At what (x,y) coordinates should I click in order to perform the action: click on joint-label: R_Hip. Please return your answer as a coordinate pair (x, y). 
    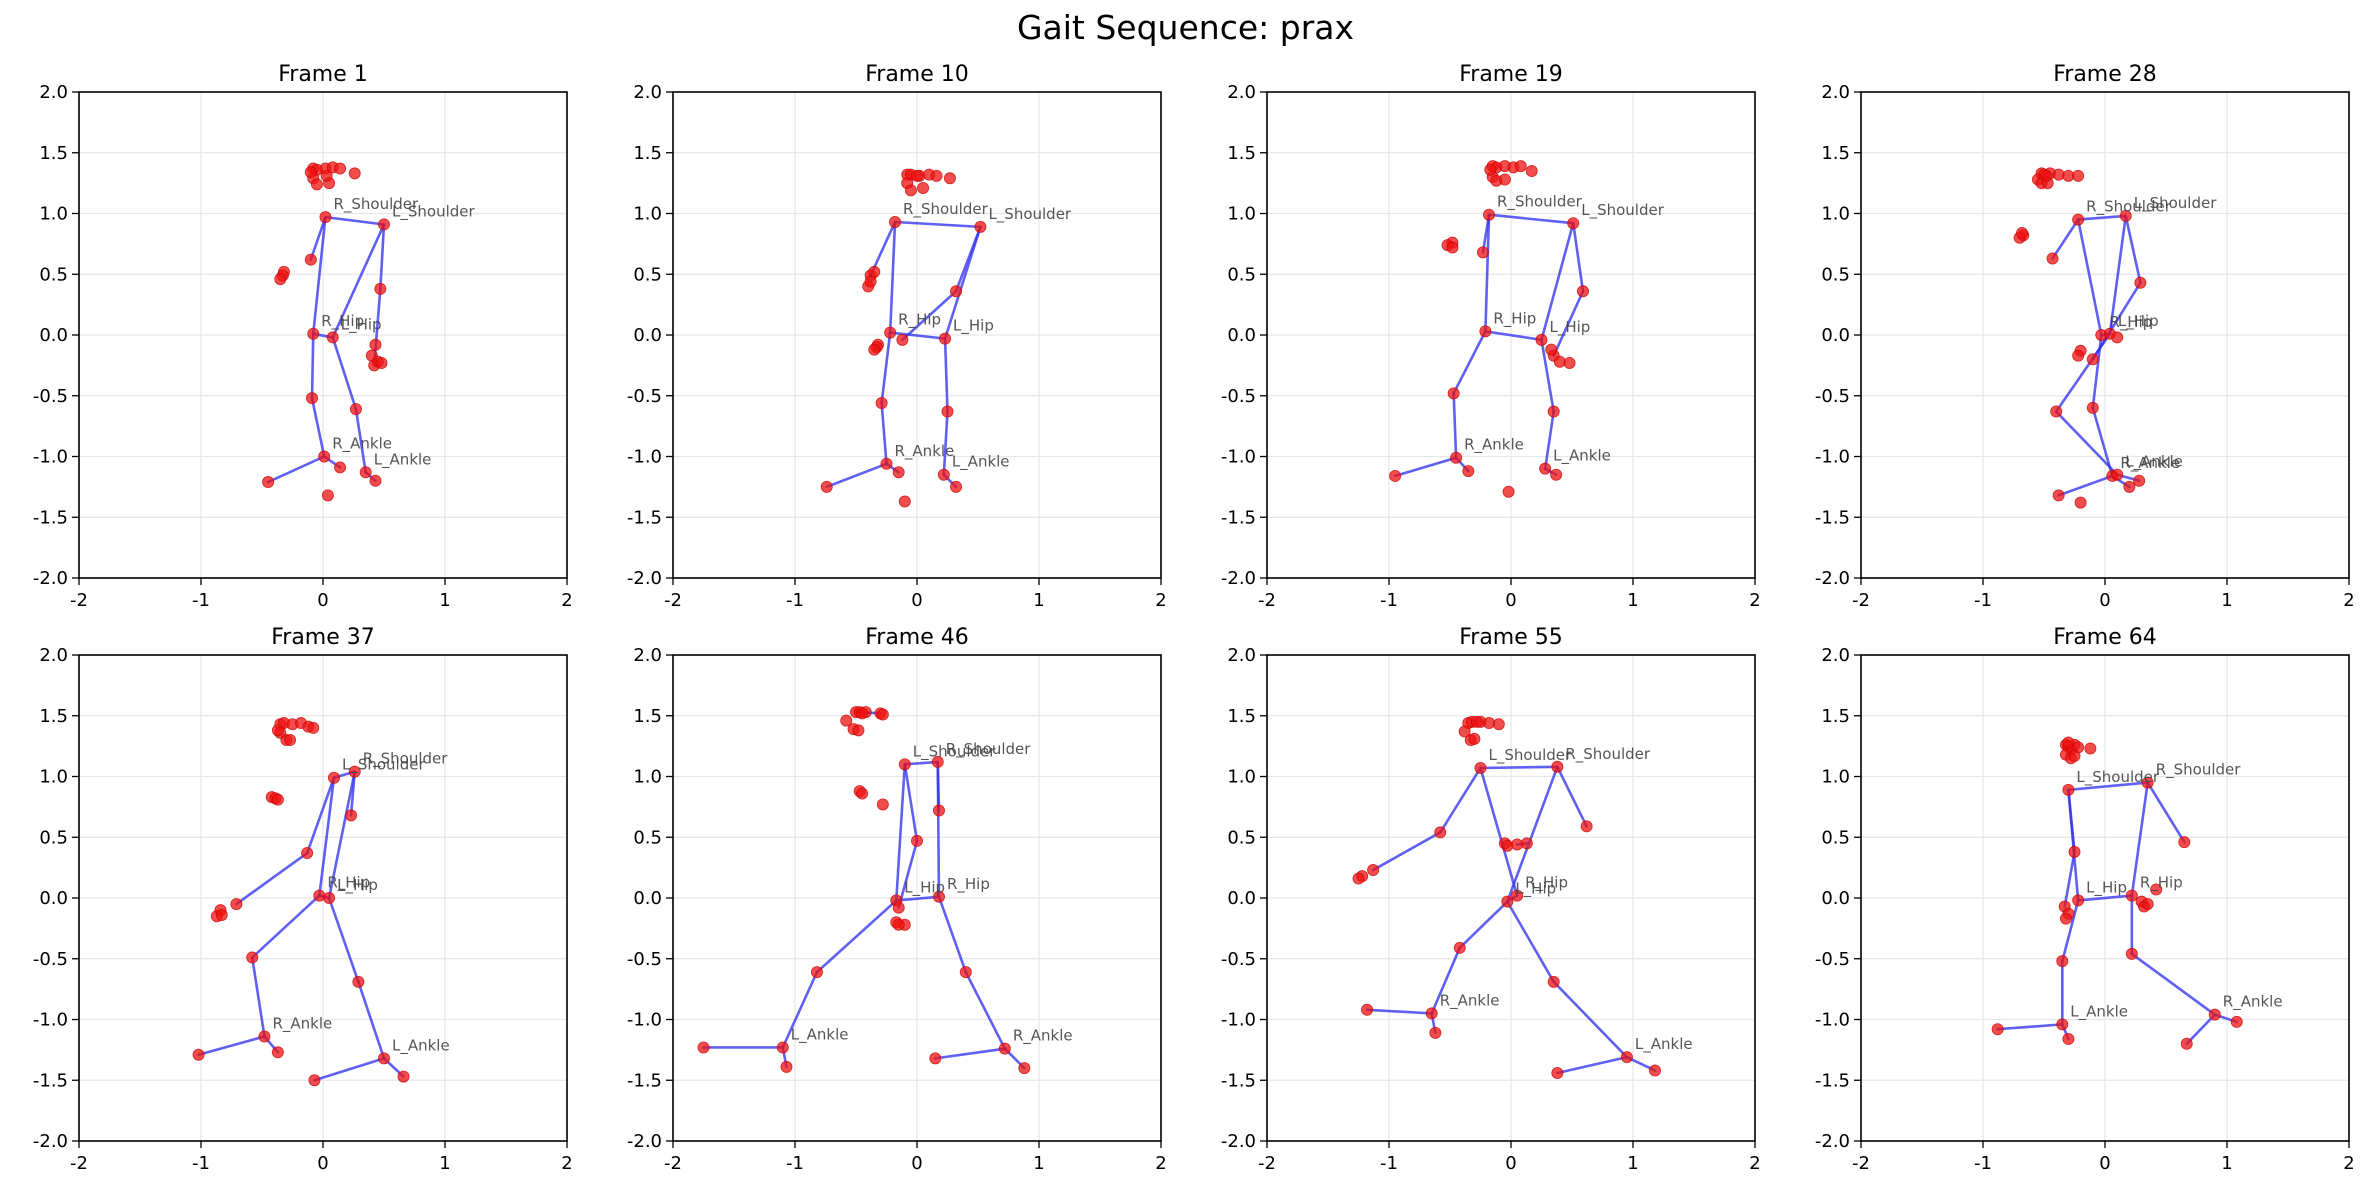
    Looking at the image, I should click on (348, 883).